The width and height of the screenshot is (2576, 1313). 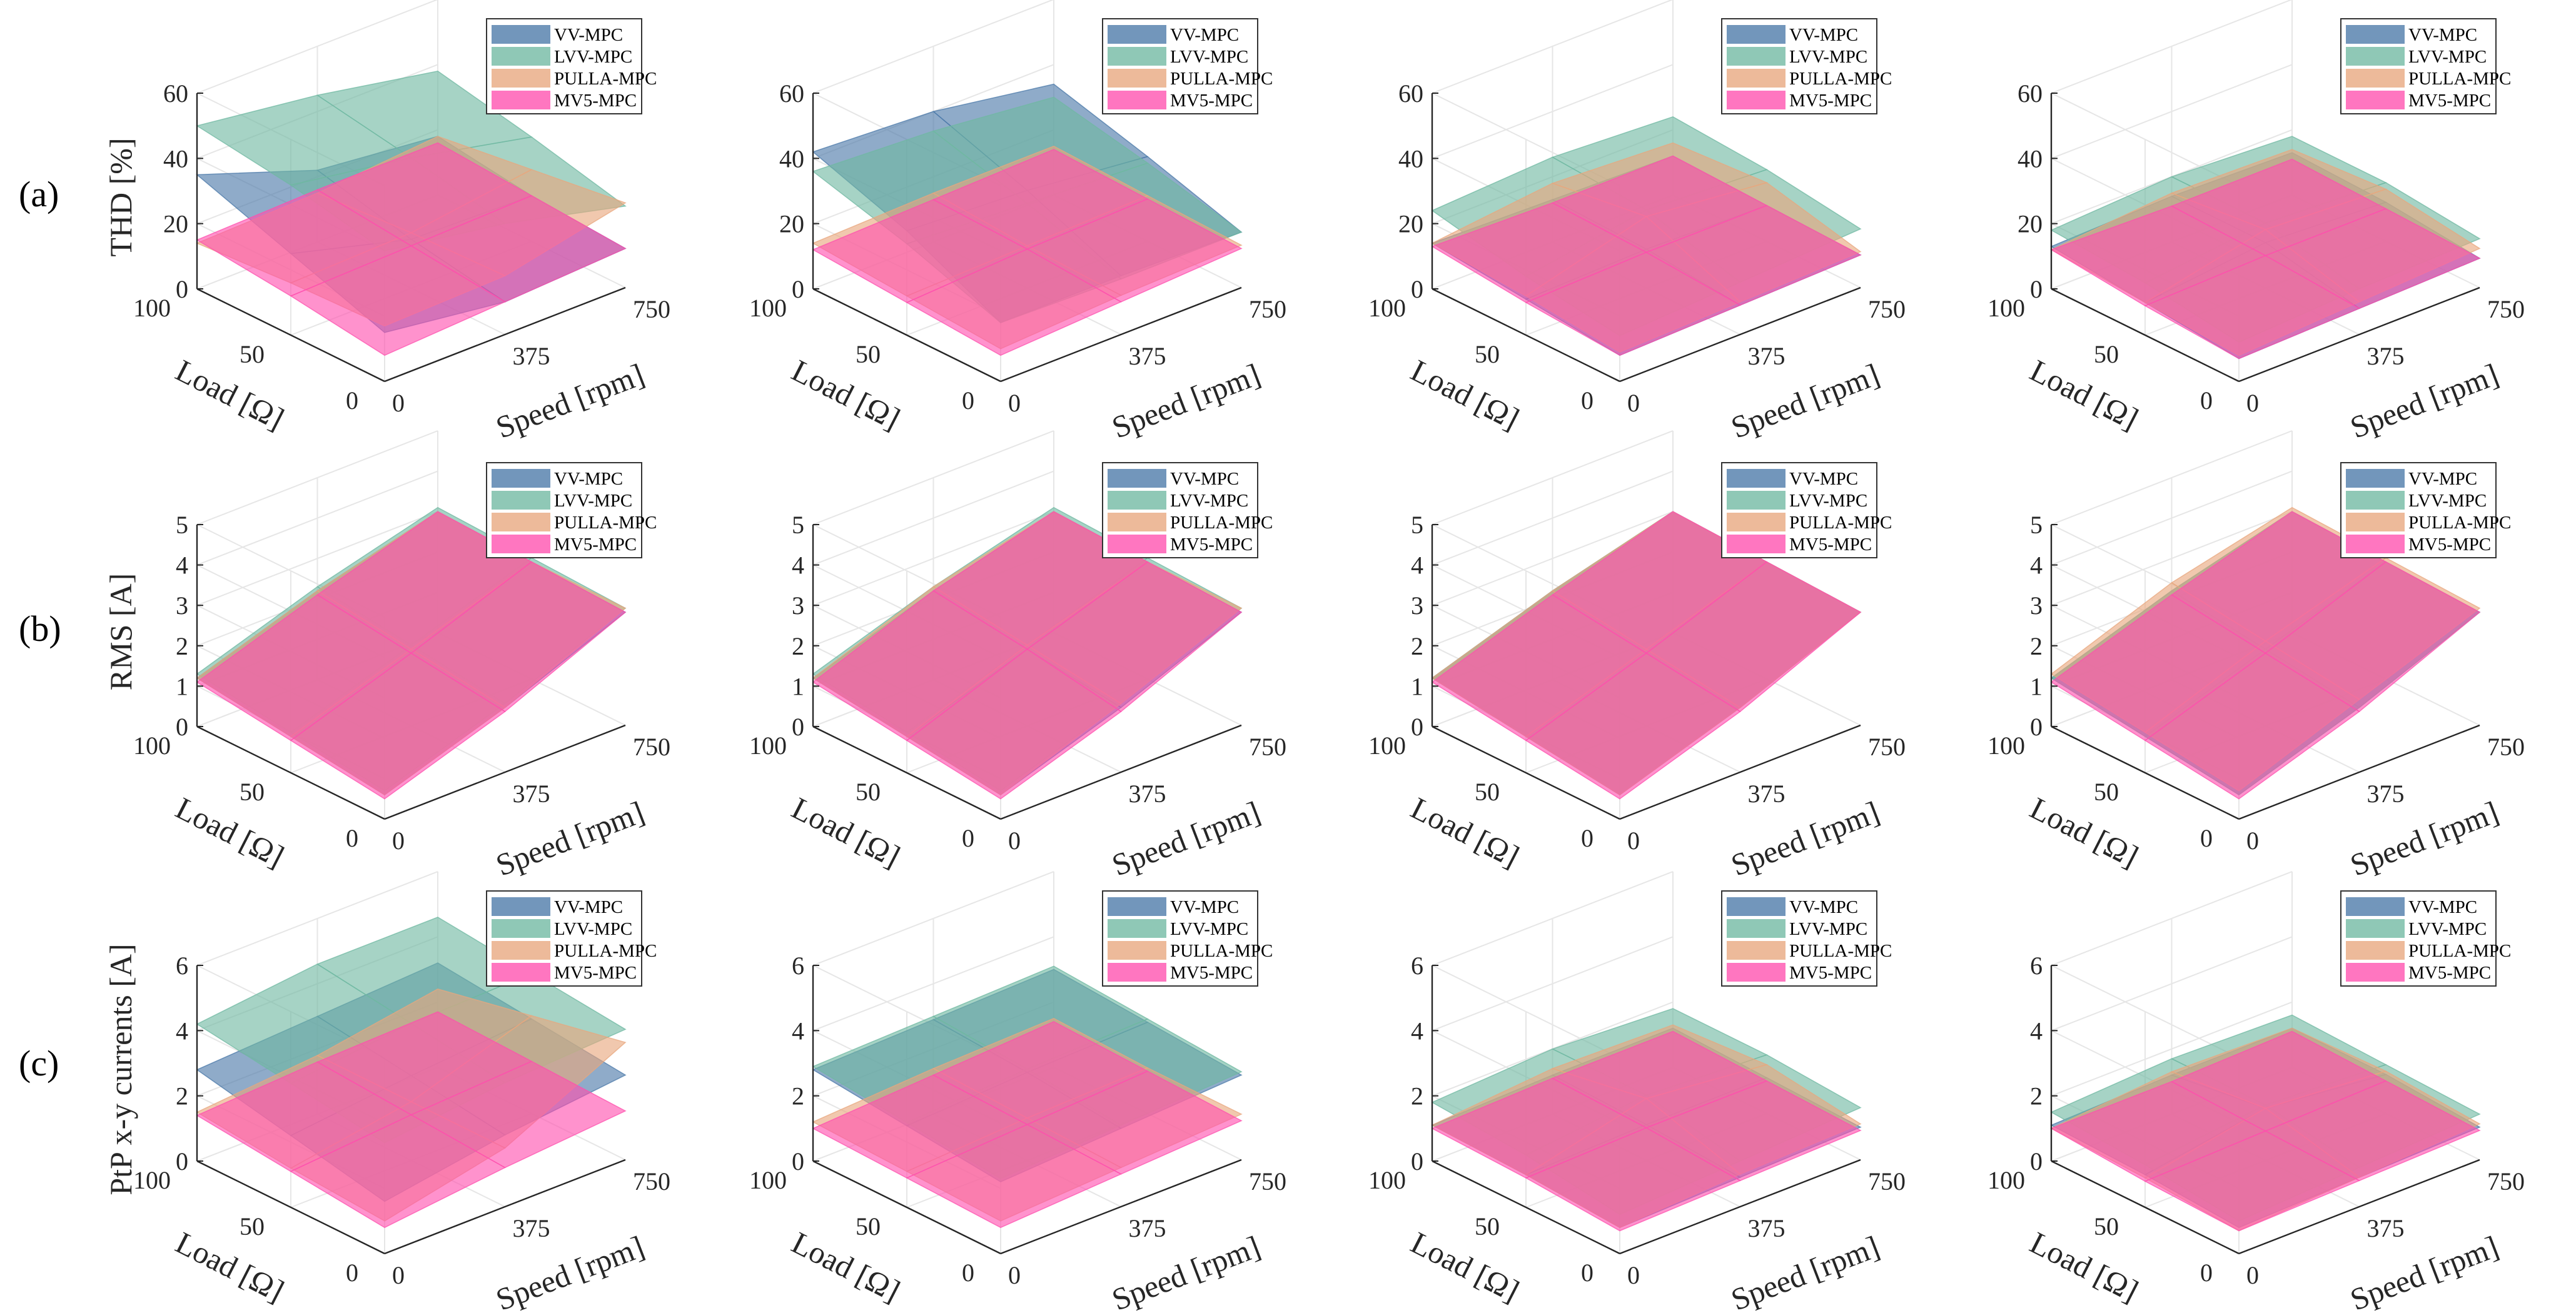 I want to click on z-axis-label: PtP x-y currents [A], so click(x=121, y=1069).